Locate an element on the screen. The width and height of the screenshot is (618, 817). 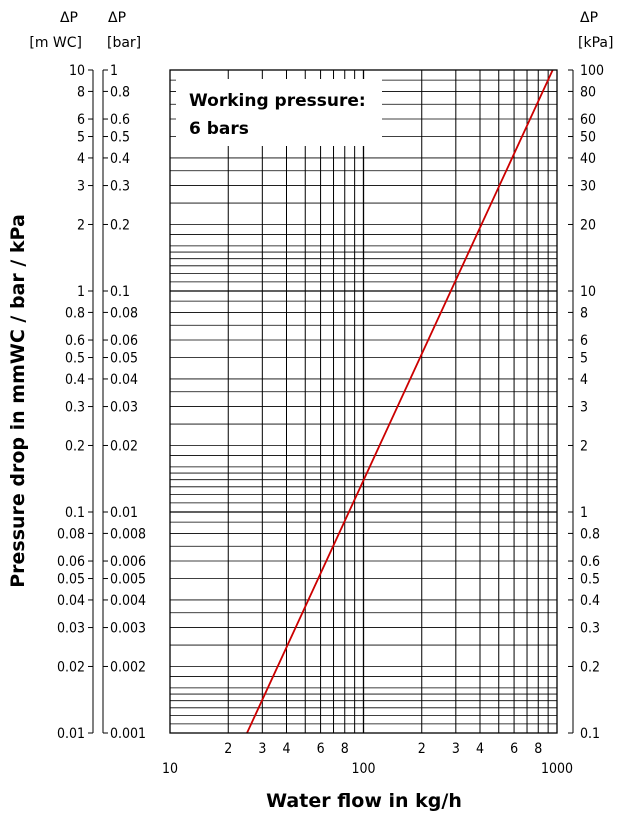
left-outer-tick-label: 0.1 is located at coordinates (75, 513).